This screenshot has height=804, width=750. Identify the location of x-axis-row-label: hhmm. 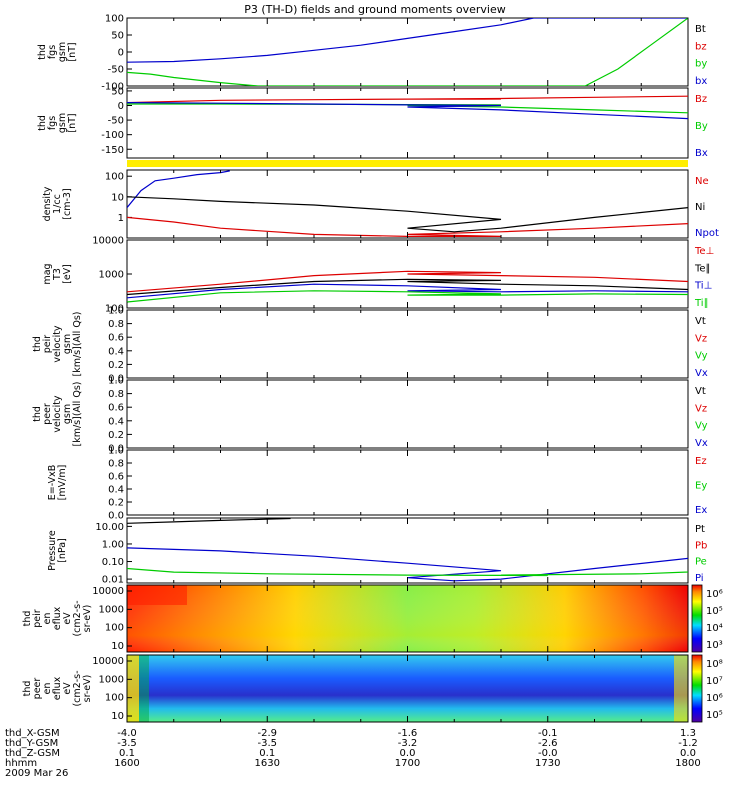
(21, 763).